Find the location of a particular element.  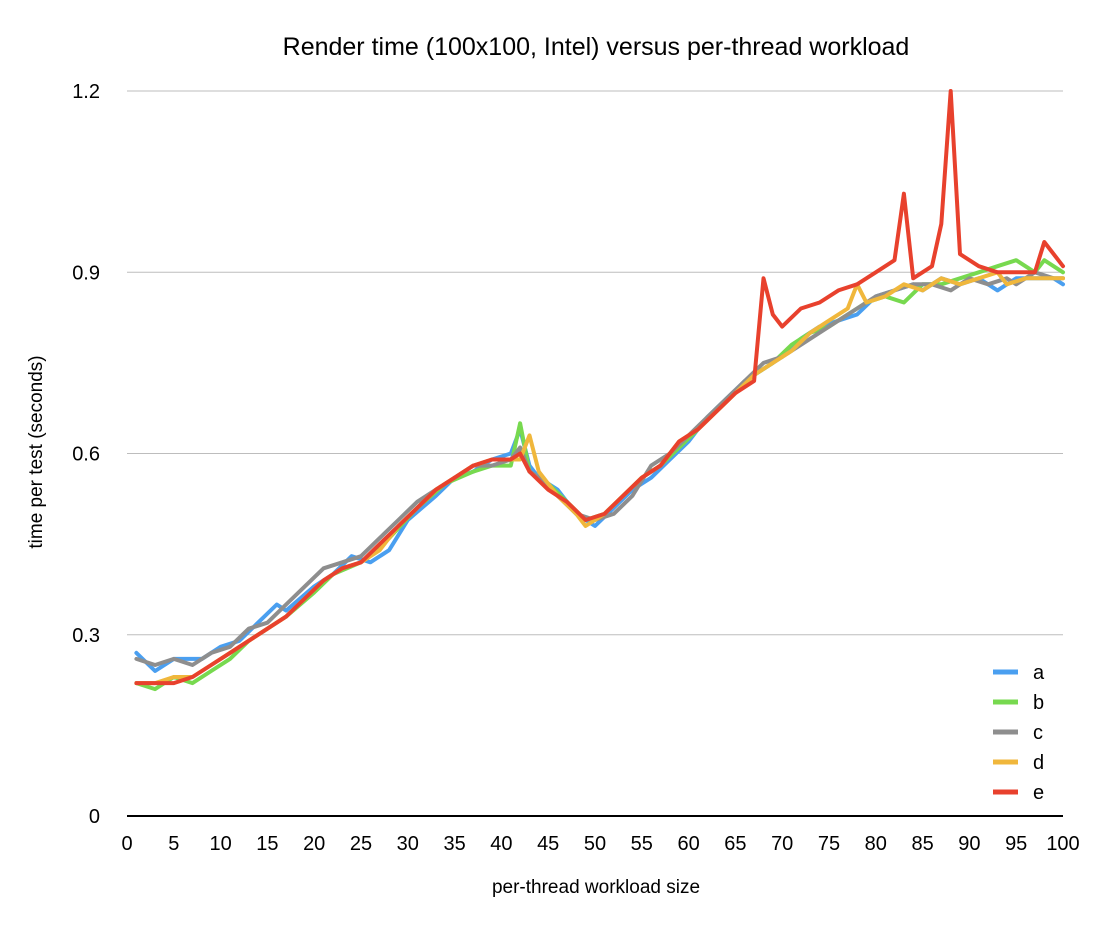

y-tick-label: 0.9 is located at coordinates (86, 273).